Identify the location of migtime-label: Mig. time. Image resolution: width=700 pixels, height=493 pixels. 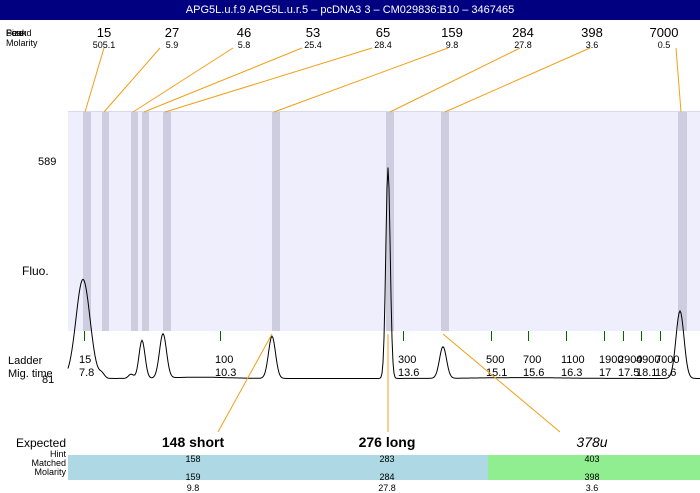
(30, 374).